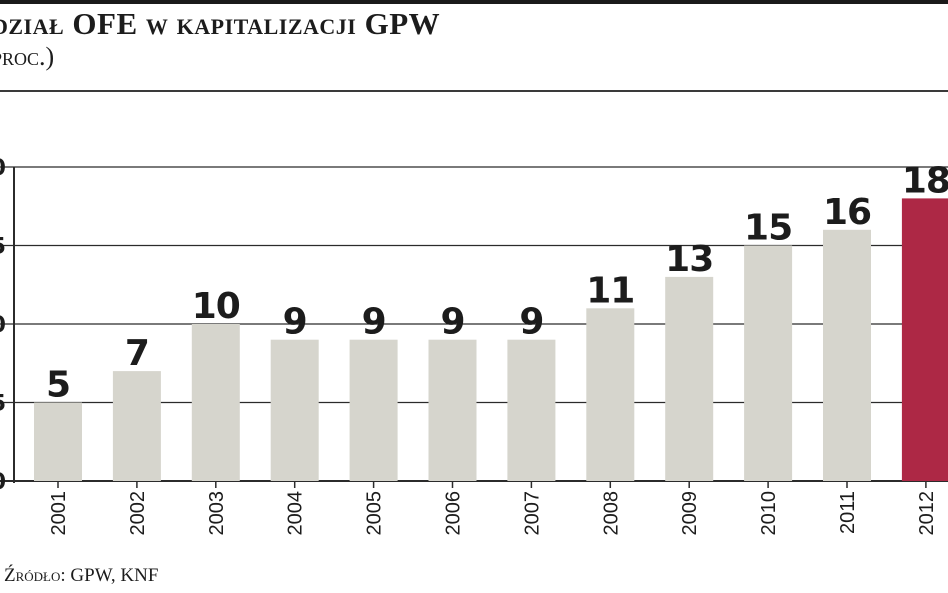 This screenshot has height=593, width=948. I want to click on bar-2012, so click(924, 339).